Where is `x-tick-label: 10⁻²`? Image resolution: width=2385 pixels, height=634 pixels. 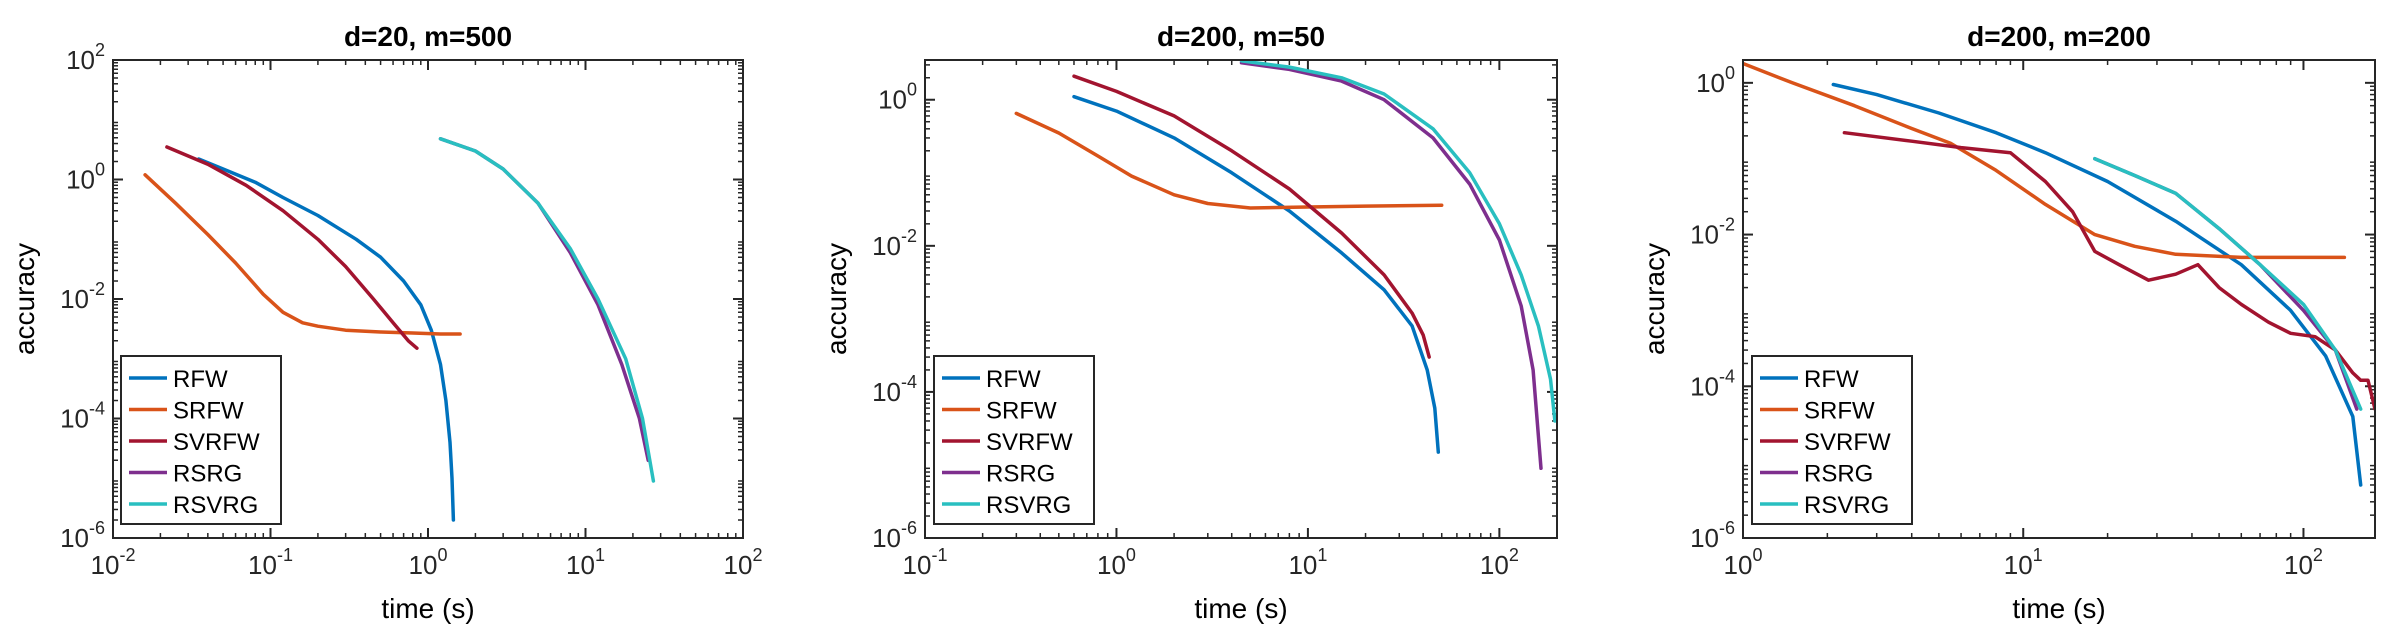 x-tick-label: 10⁻² is located at coordinates (113, 562).